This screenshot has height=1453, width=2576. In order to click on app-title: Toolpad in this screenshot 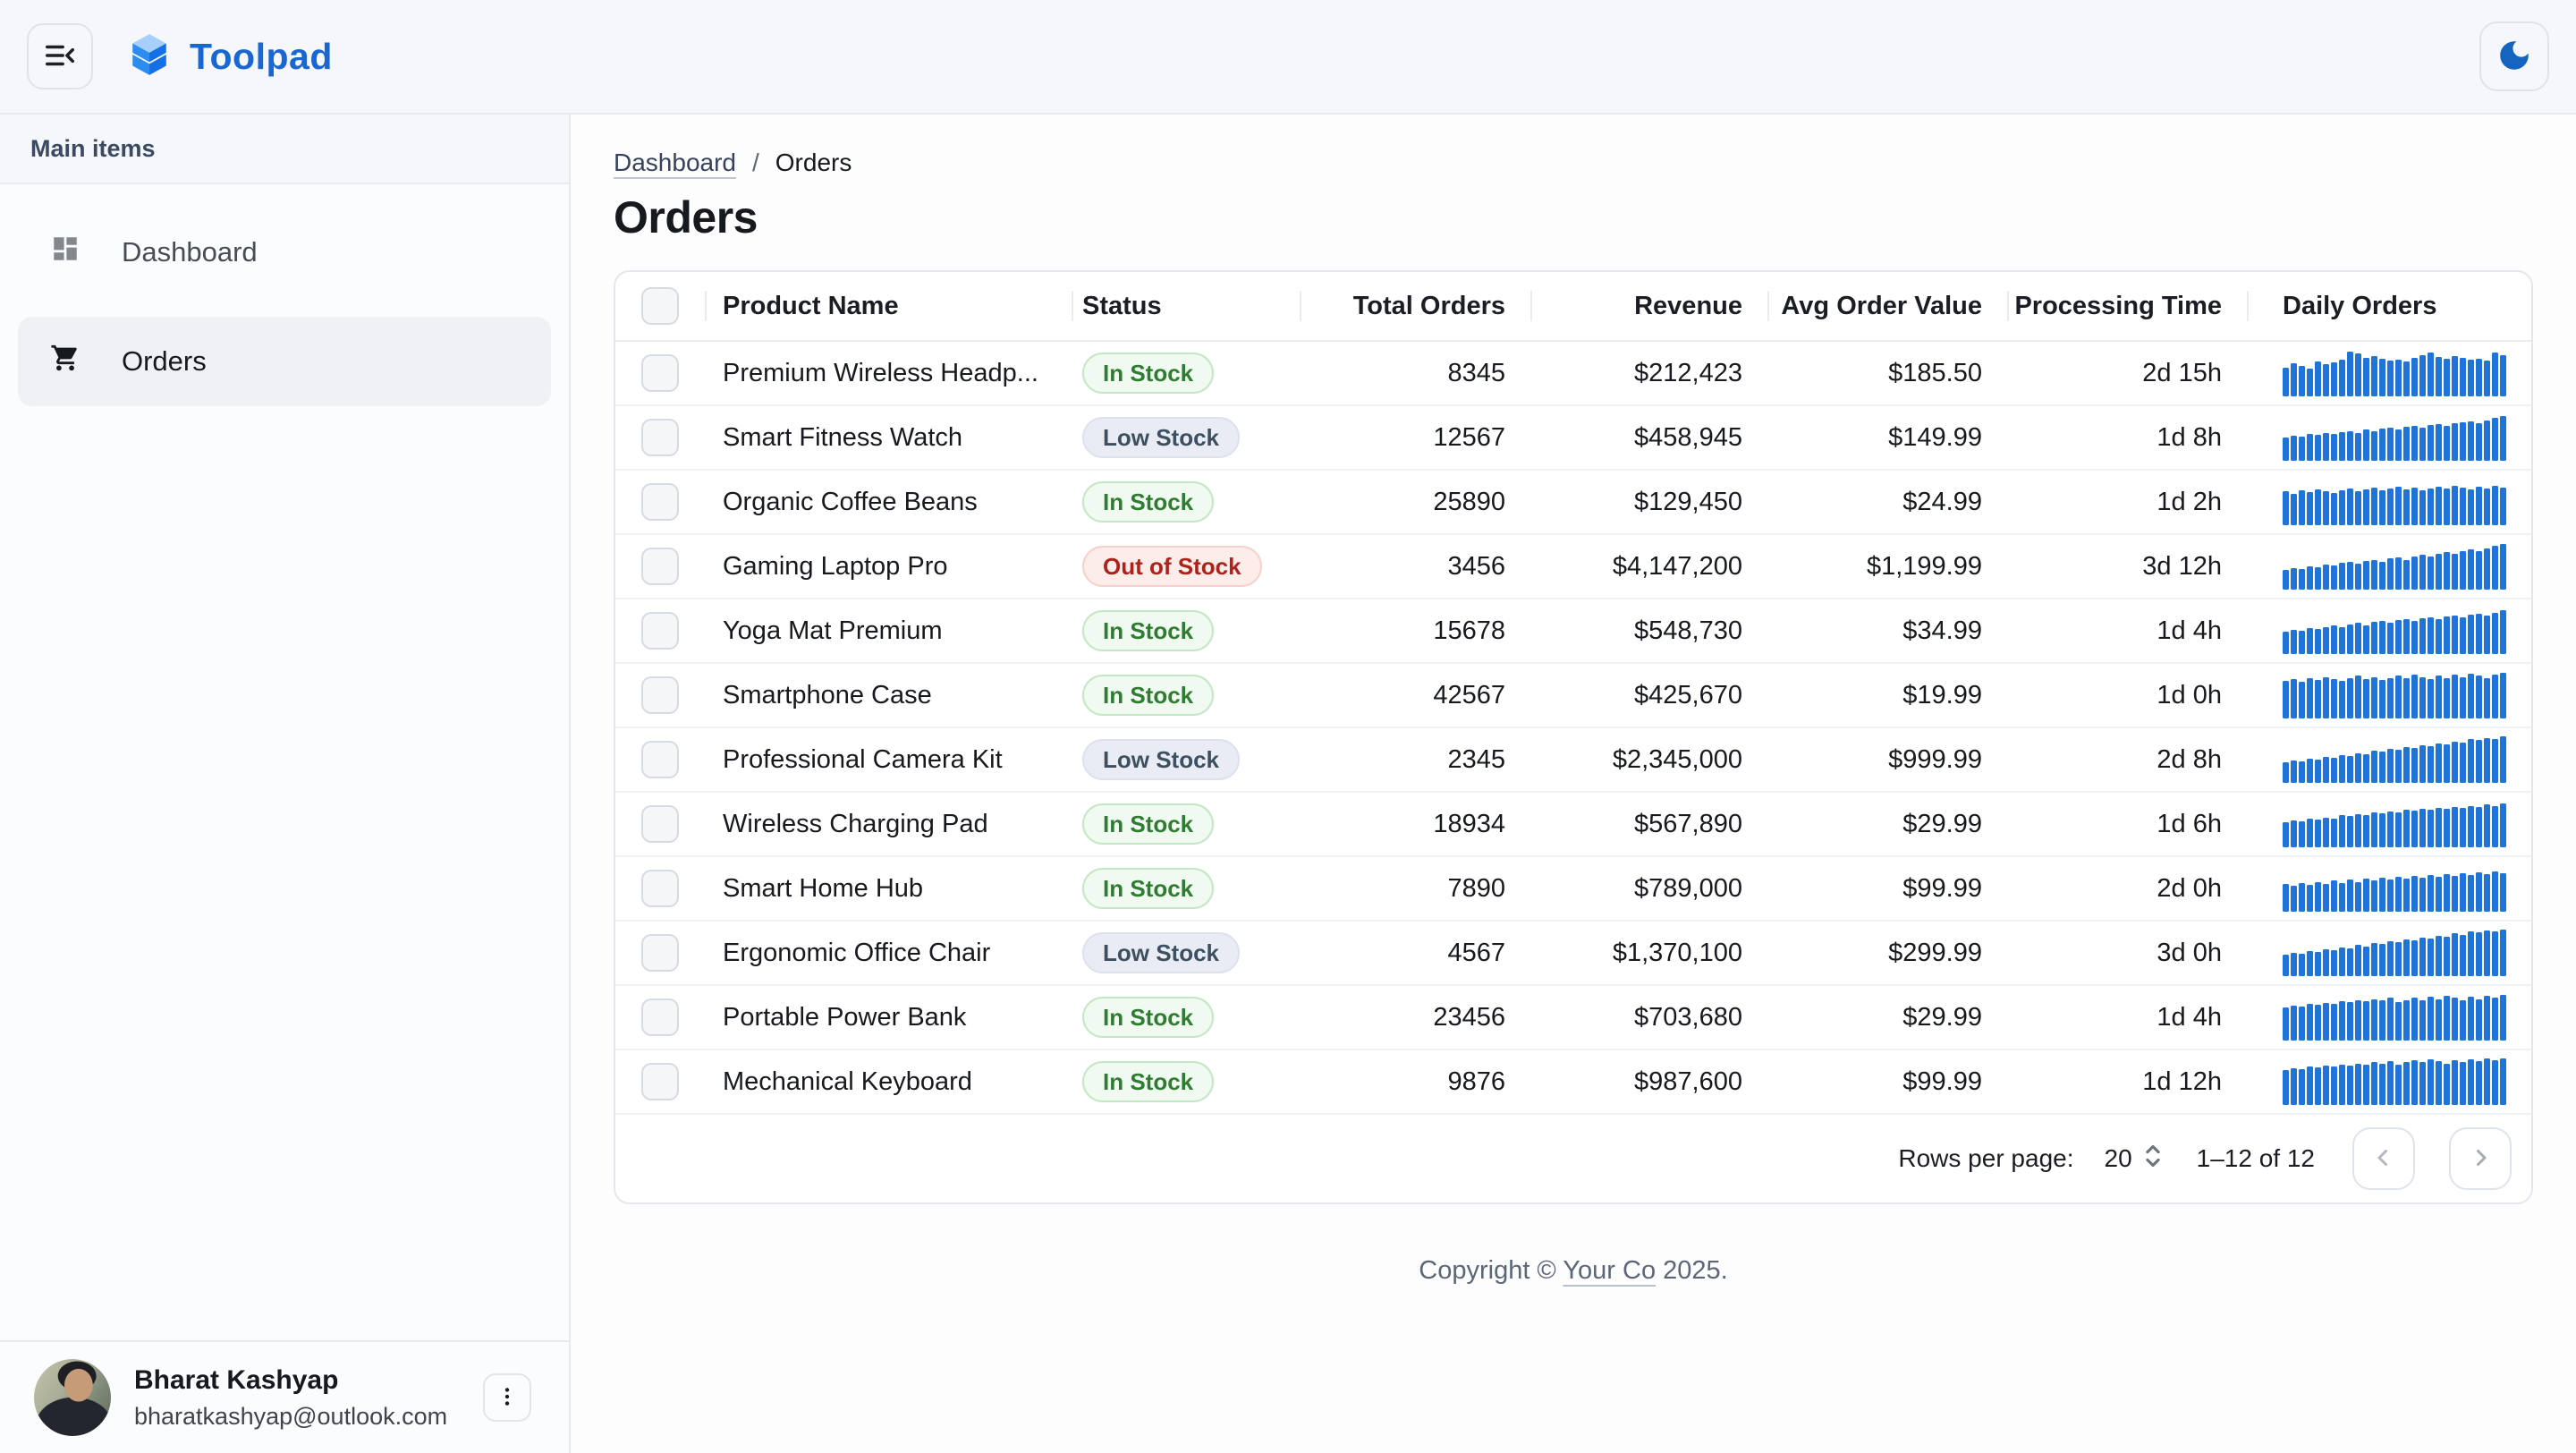, I will do `click(261, 56)`.